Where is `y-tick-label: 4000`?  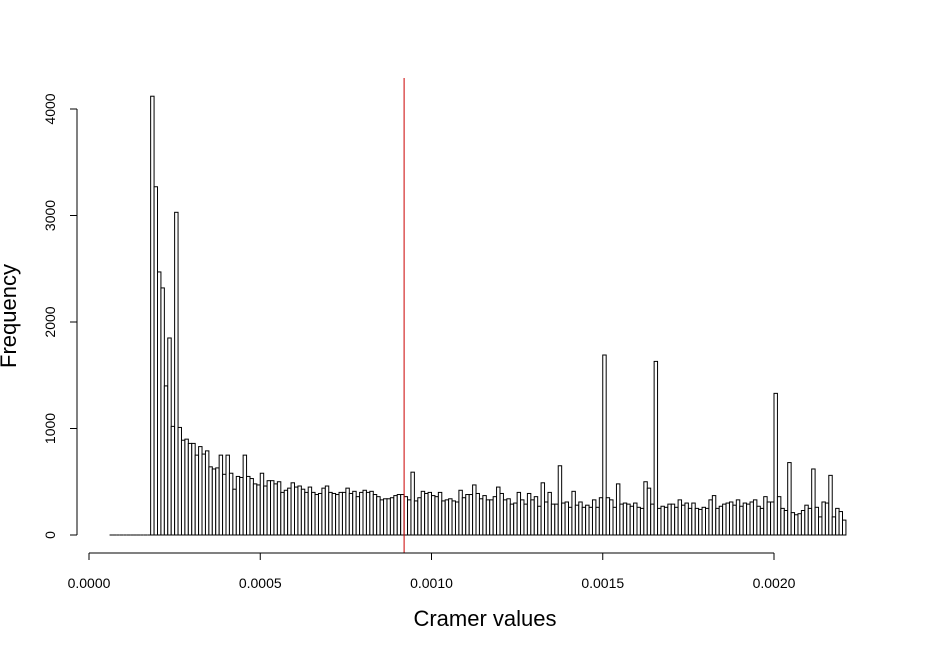 y-tick-label: 4000 is located at coordinates (50, 108).